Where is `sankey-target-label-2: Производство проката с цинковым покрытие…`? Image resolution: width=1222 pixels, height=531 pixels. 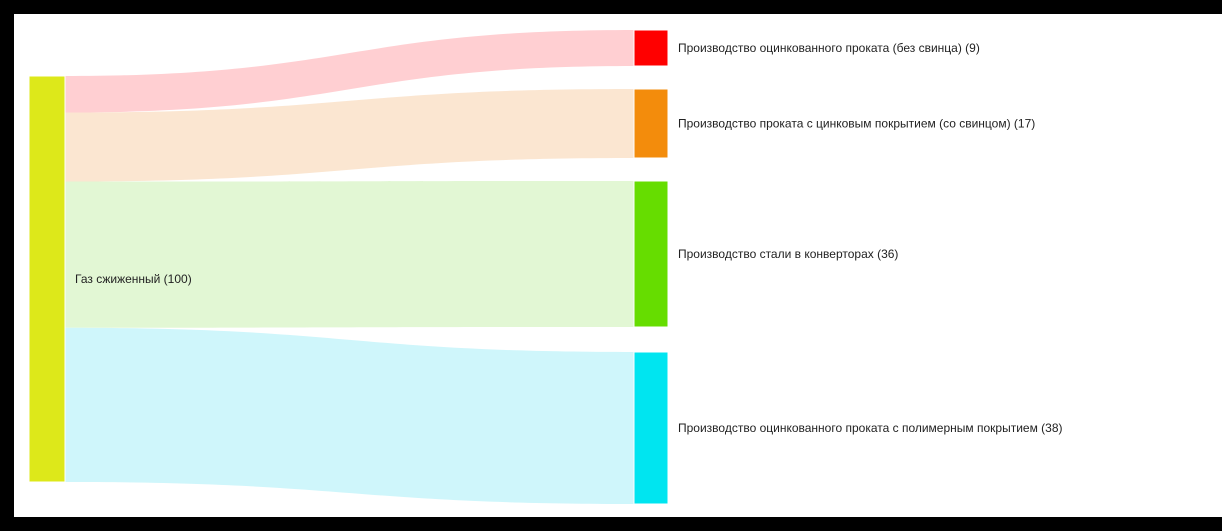
sankey-target-label-2: Производство проката с цинковым покрытие… is located at coordinates (856, 124).